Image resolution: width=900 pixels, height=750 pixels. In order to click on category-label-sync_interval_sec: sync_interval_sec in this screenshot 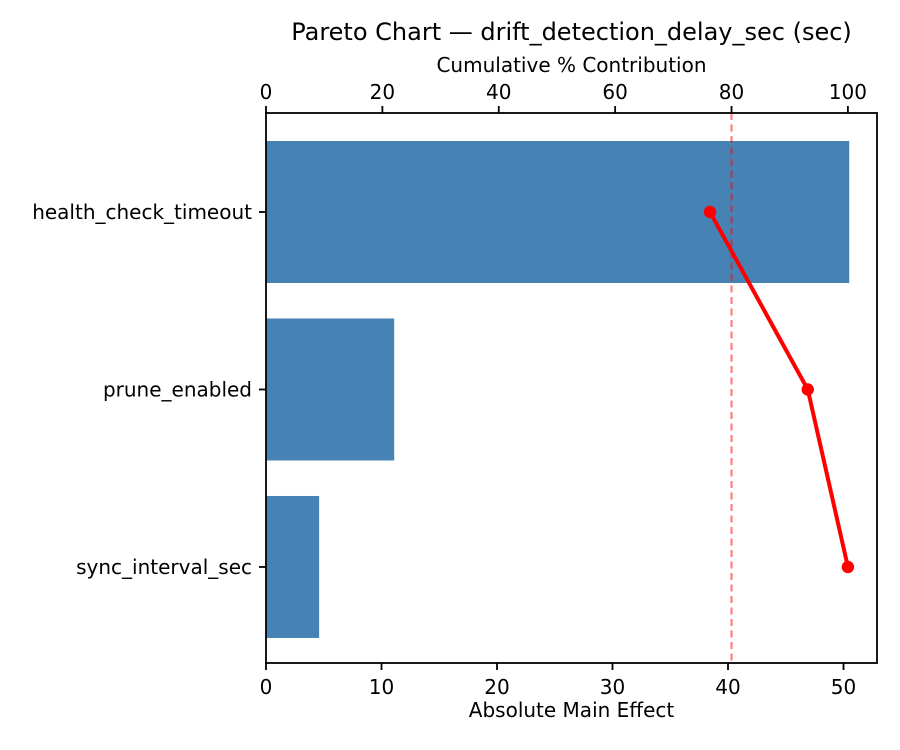, I will do `click(164, 567)`.